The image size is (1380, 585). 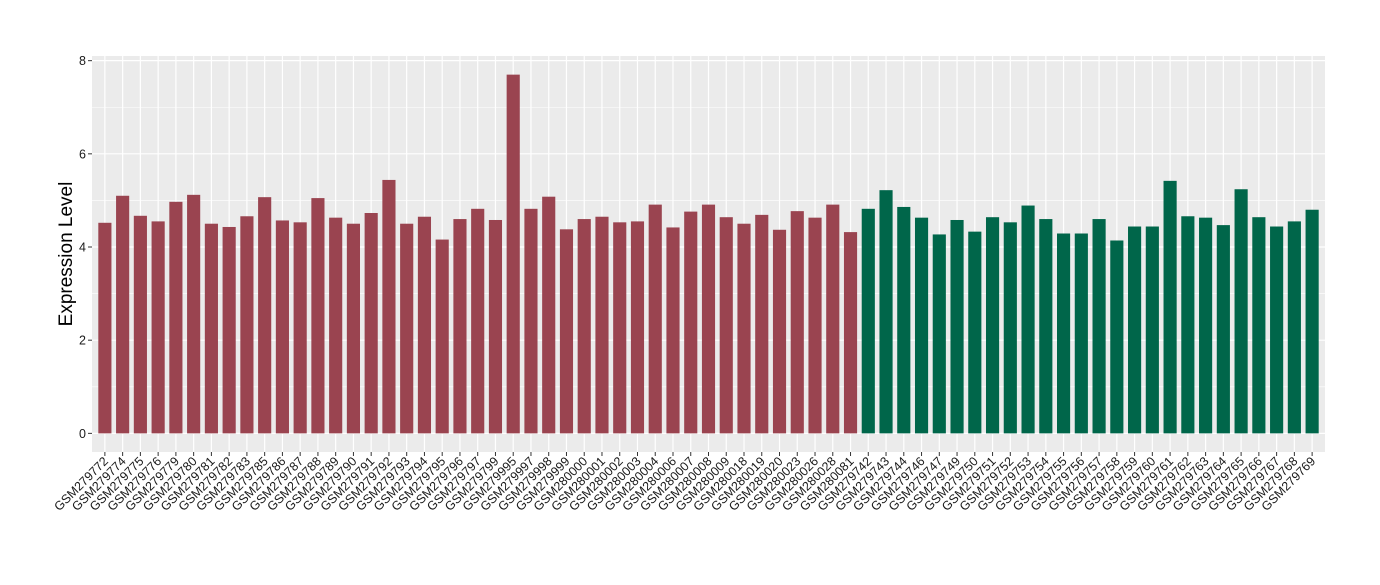 What do you see at coordinates (1046, 326) in the screenshot?
I see `bar-GSM279754` at bounding box center [1046, 326].